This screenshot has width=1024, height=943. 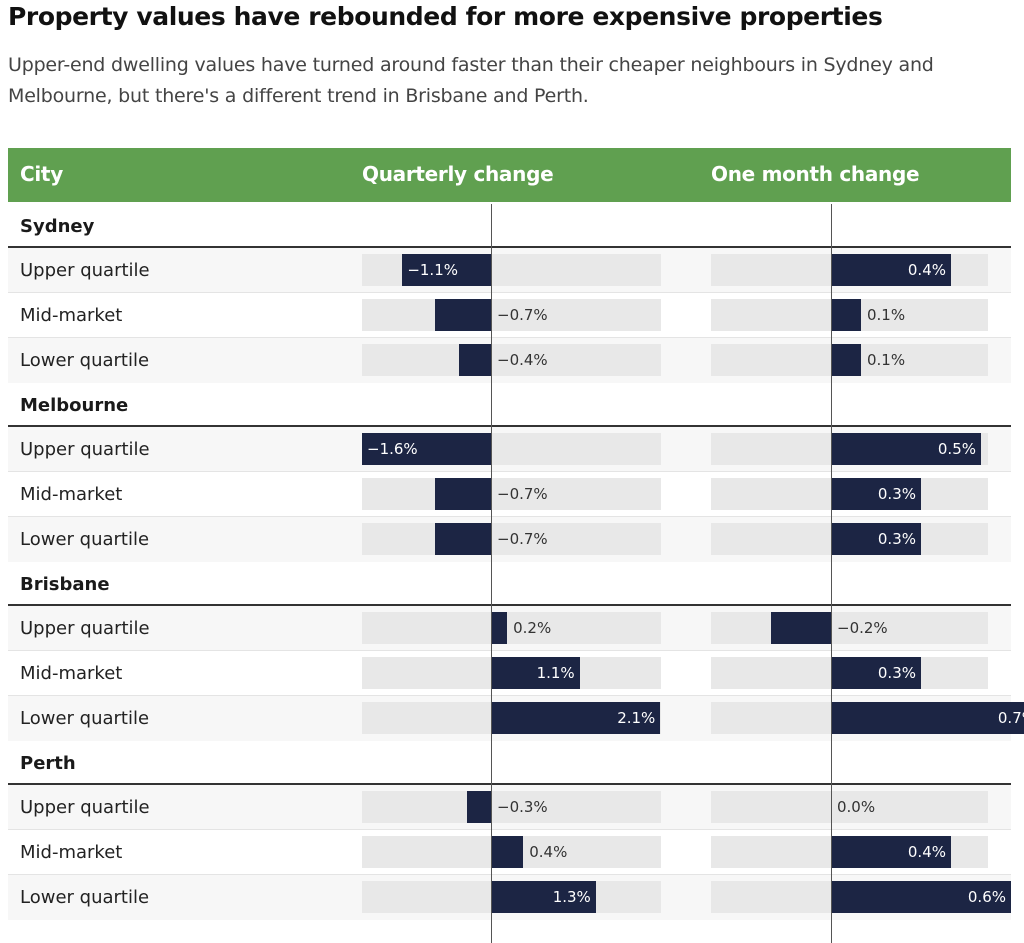 I want to click on header-one-month-change: One month change, so click(x=815, y=174).